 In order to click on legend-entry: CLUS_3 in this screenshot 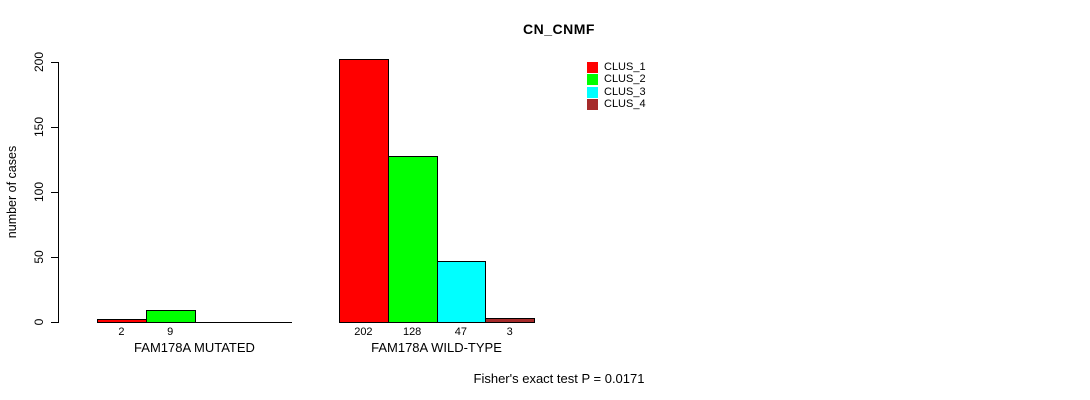, I will do `click(616, 92)`.